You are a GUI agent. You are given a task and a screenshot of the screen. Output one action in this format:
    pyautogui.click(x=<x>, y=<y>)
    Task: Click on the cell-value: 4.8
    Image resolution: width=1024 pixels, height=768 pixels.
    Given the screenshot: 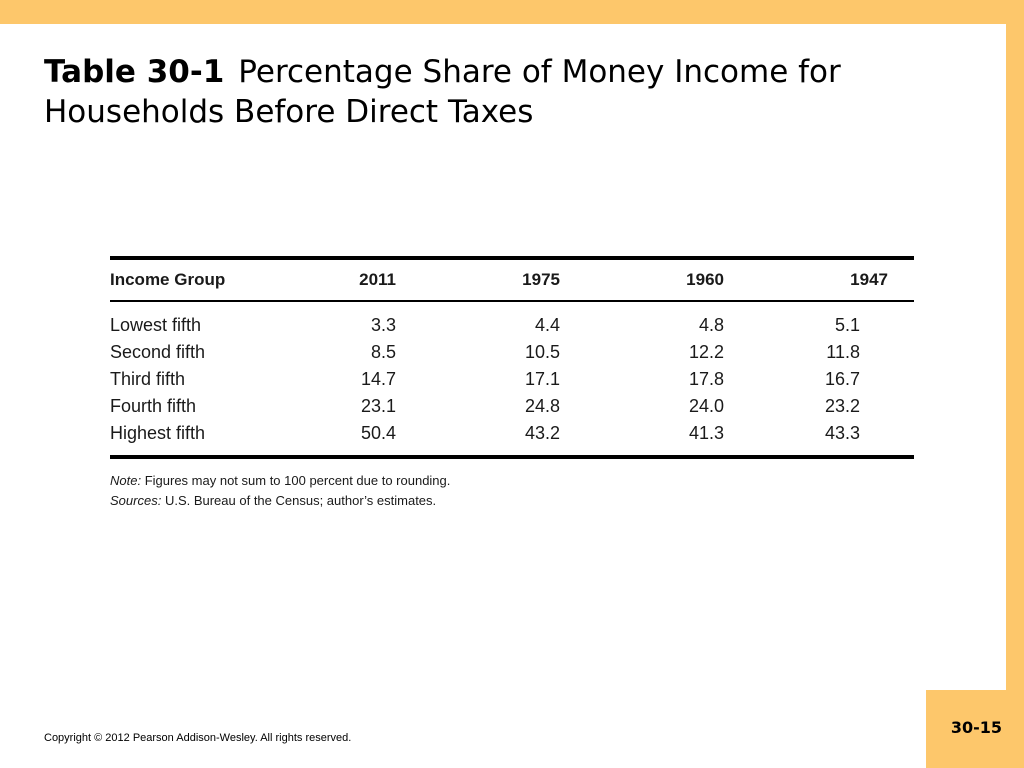 What is the action you would take?
    pyautogui.click(x=711, y=325)
    